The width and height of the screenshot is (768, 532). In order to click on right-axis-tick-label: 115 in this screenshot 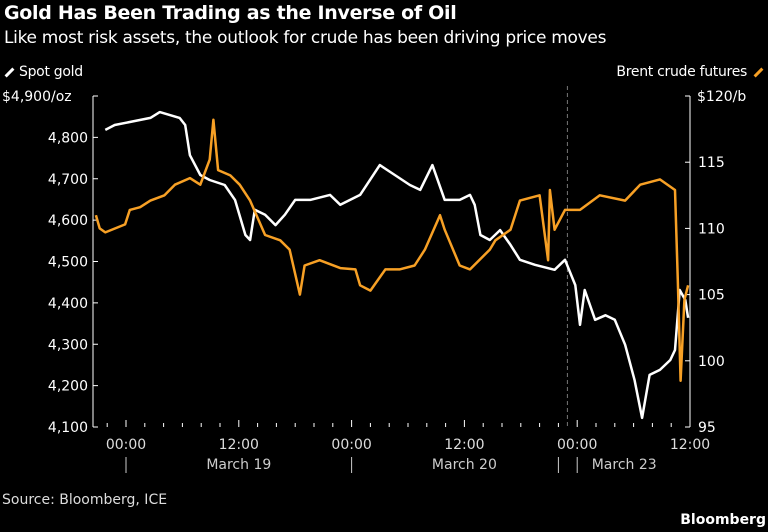, I will do `click(711, 163)`.